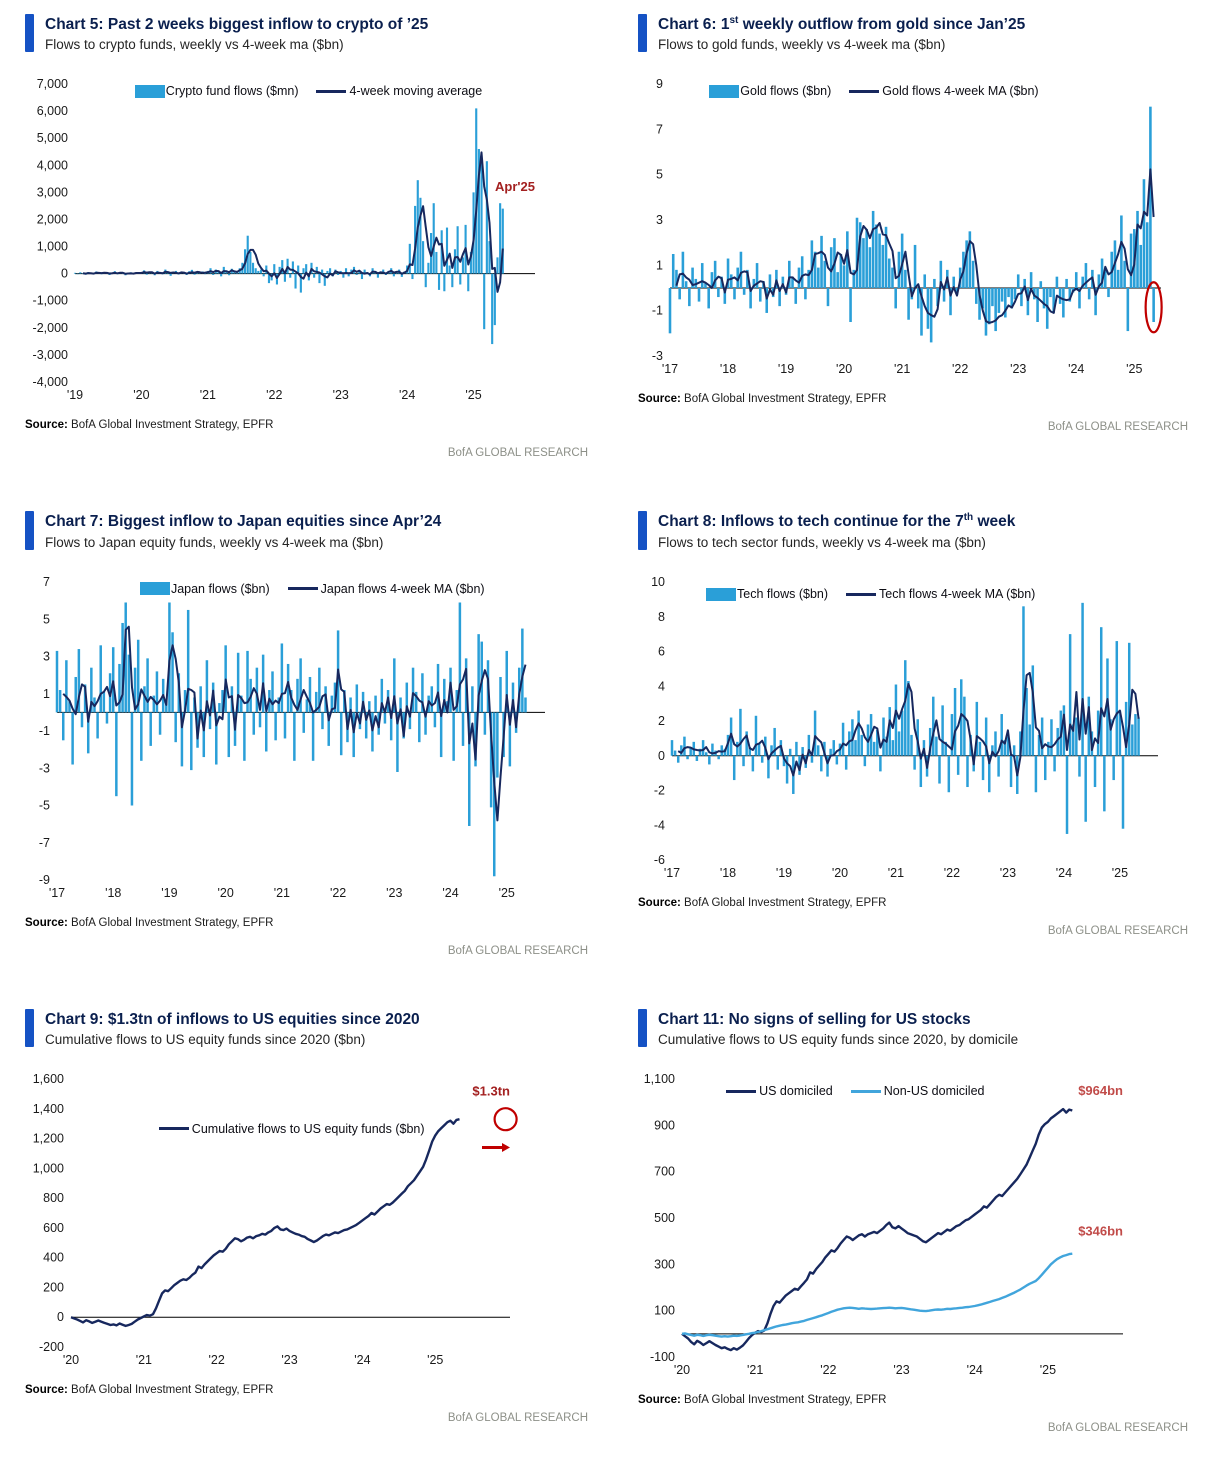 Image resolution: width=1217 pixels, height=1458 pixels. I want to click on highlight-circle, so click(505, 1119).